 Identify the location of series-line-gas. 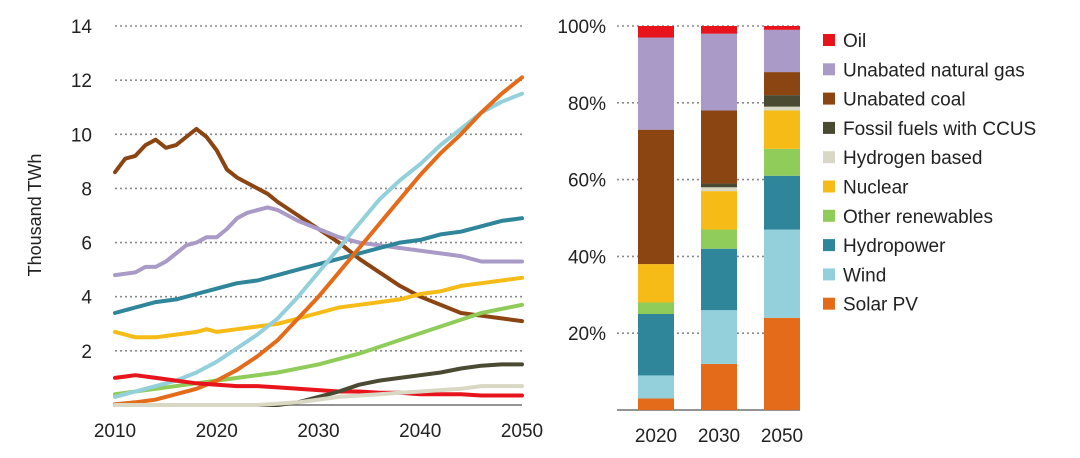
(318, 241).